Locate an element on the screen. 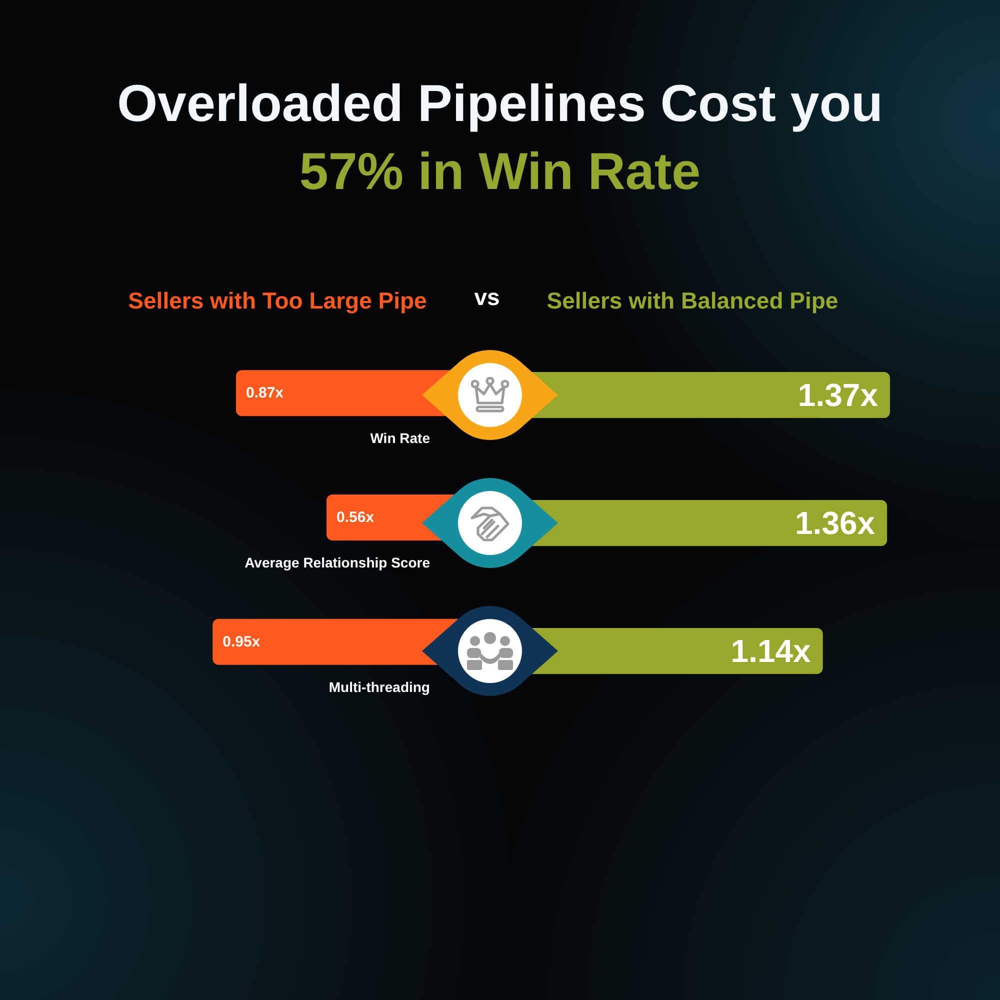 This screenshot has height=1000, width=1000. text: Sellers with Balanced Pipe is located at coordinates (692, 301).